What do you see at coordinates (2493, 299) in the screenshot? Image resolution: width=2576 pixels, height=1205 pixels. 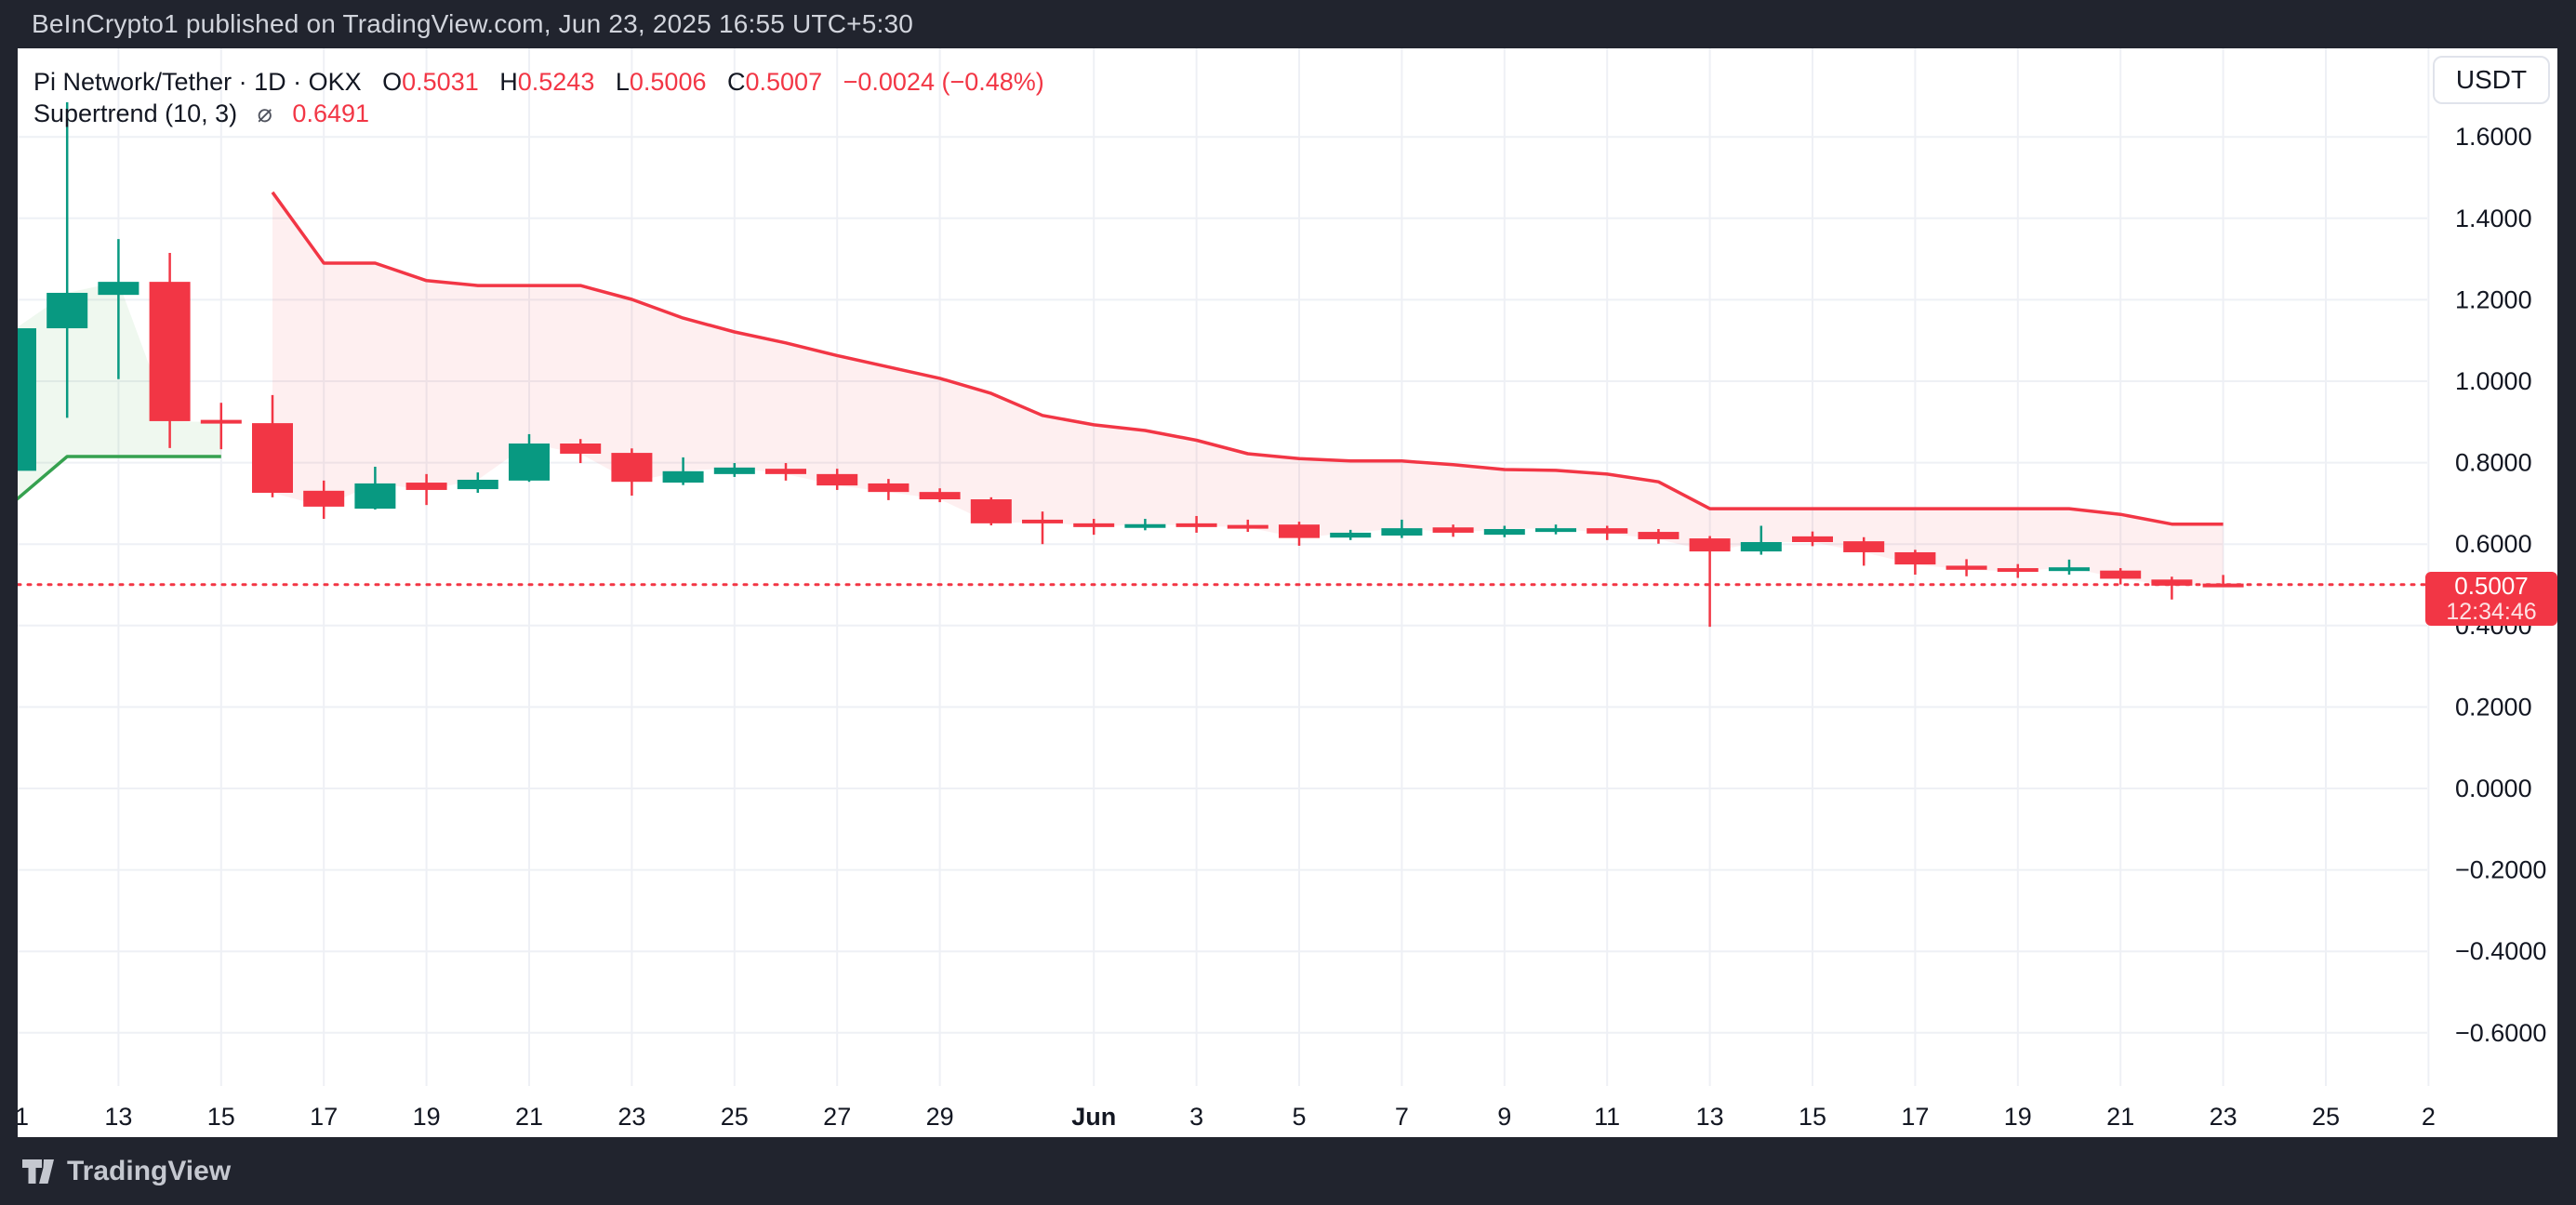 I see `price-axis-label: 1.2000` at bounding box center [2493, 299].